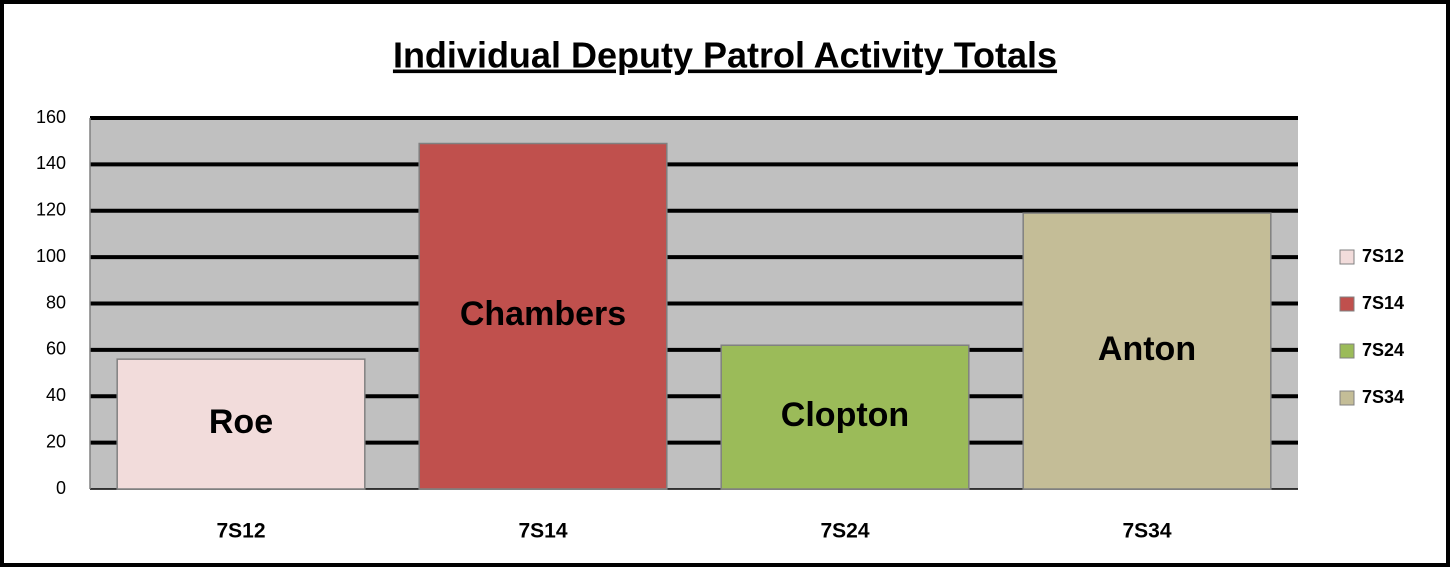  I want to click on x-tick-label: 7S34, so click(1146, 531).